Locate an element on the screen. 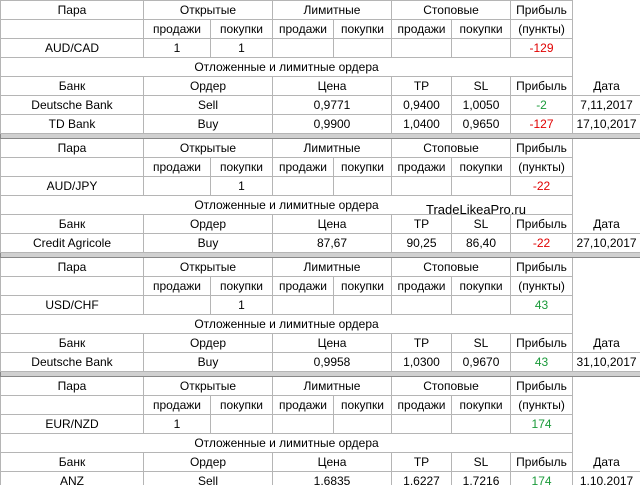 This screenshot has height=485, width=640. bank-cell: Deutsche Bank is located at coordinates (72, 105).